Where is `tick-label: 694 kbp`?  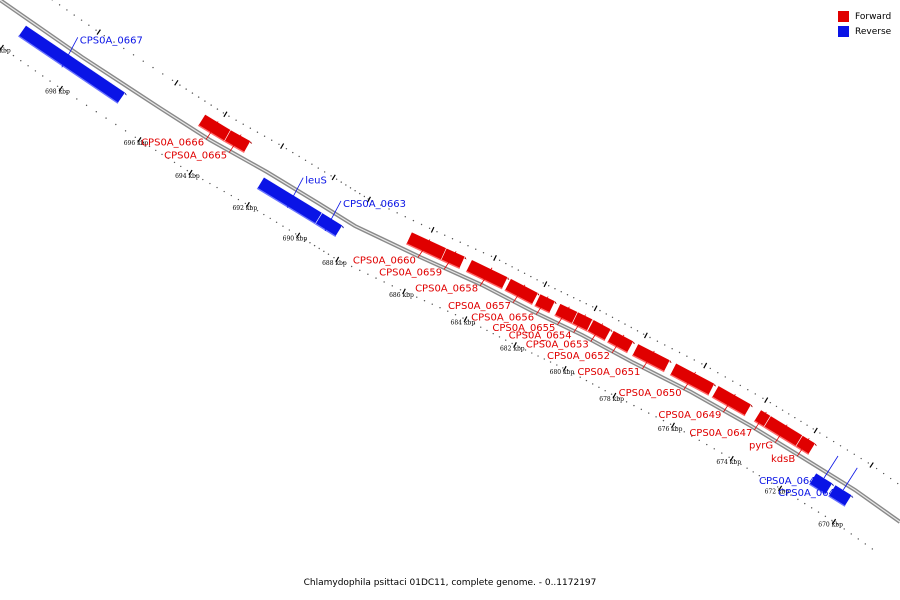 tick-label: 694 kbp is located at coordinates (187, 176).